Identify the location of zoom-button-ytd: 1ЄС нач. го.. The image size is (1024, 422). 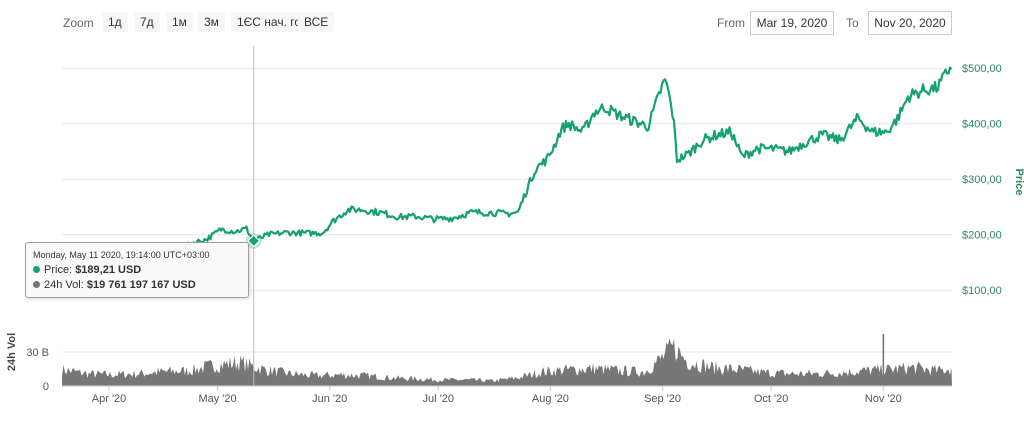
(271, 22).